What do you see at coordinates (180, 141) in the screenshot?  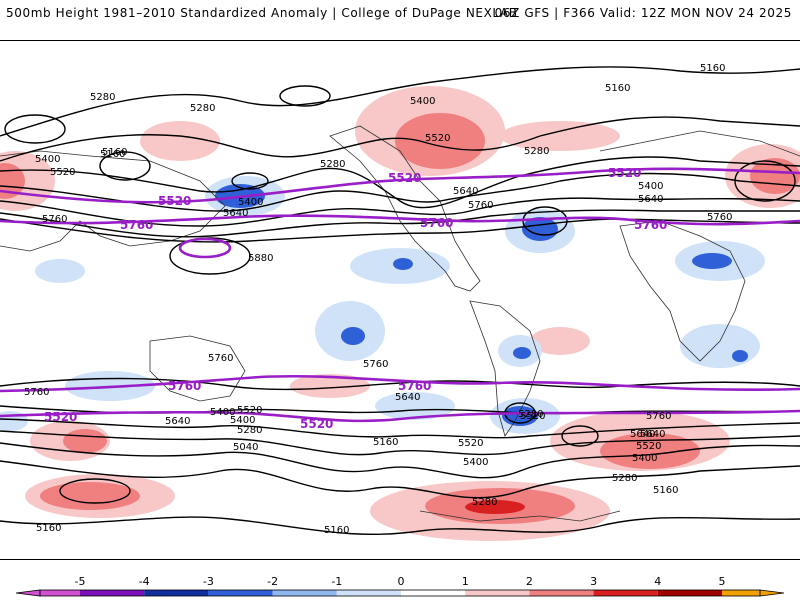 I see `anomaly-positive-pacific` at bounding box center [180, 141].